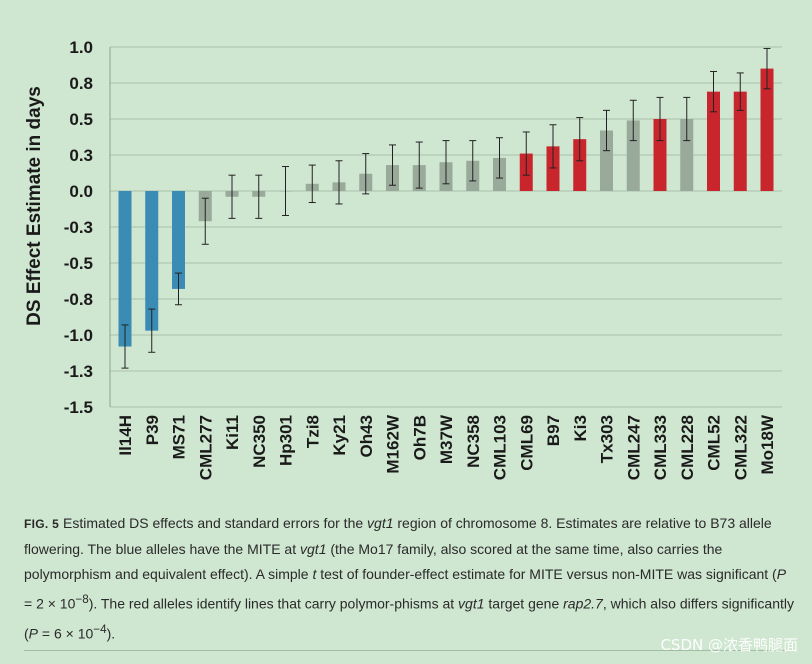  Describe the element at coordinates (580, 428) in the screenshot. I see `x-tick-label: Ki3` at that location.